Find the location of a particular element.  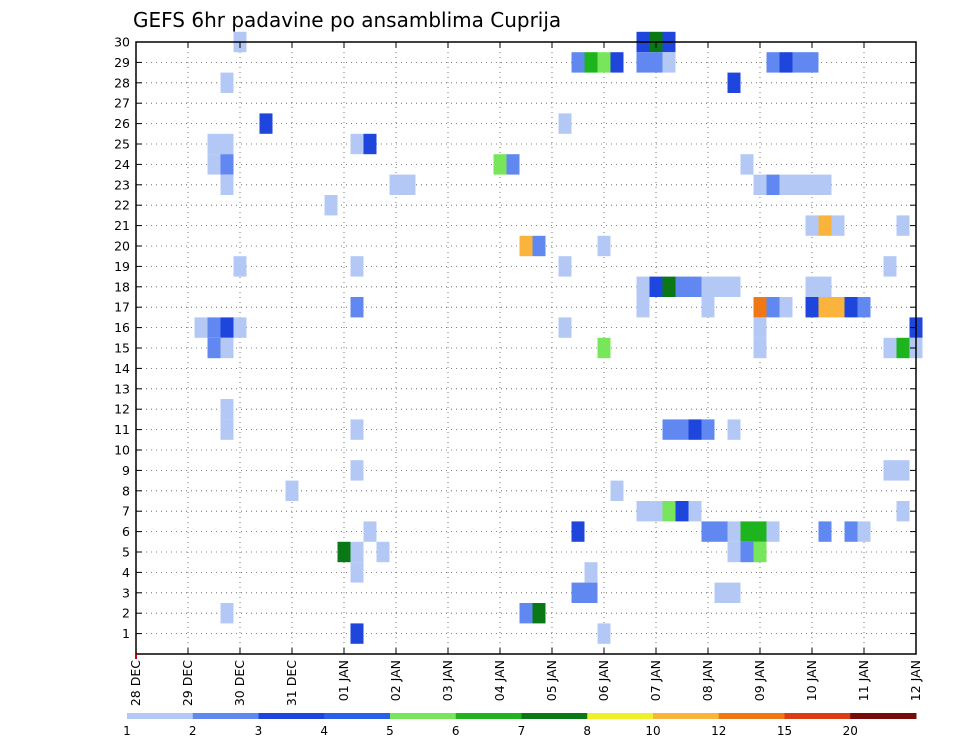

y-tick-label: 27 is located at coordinates (122, 103).